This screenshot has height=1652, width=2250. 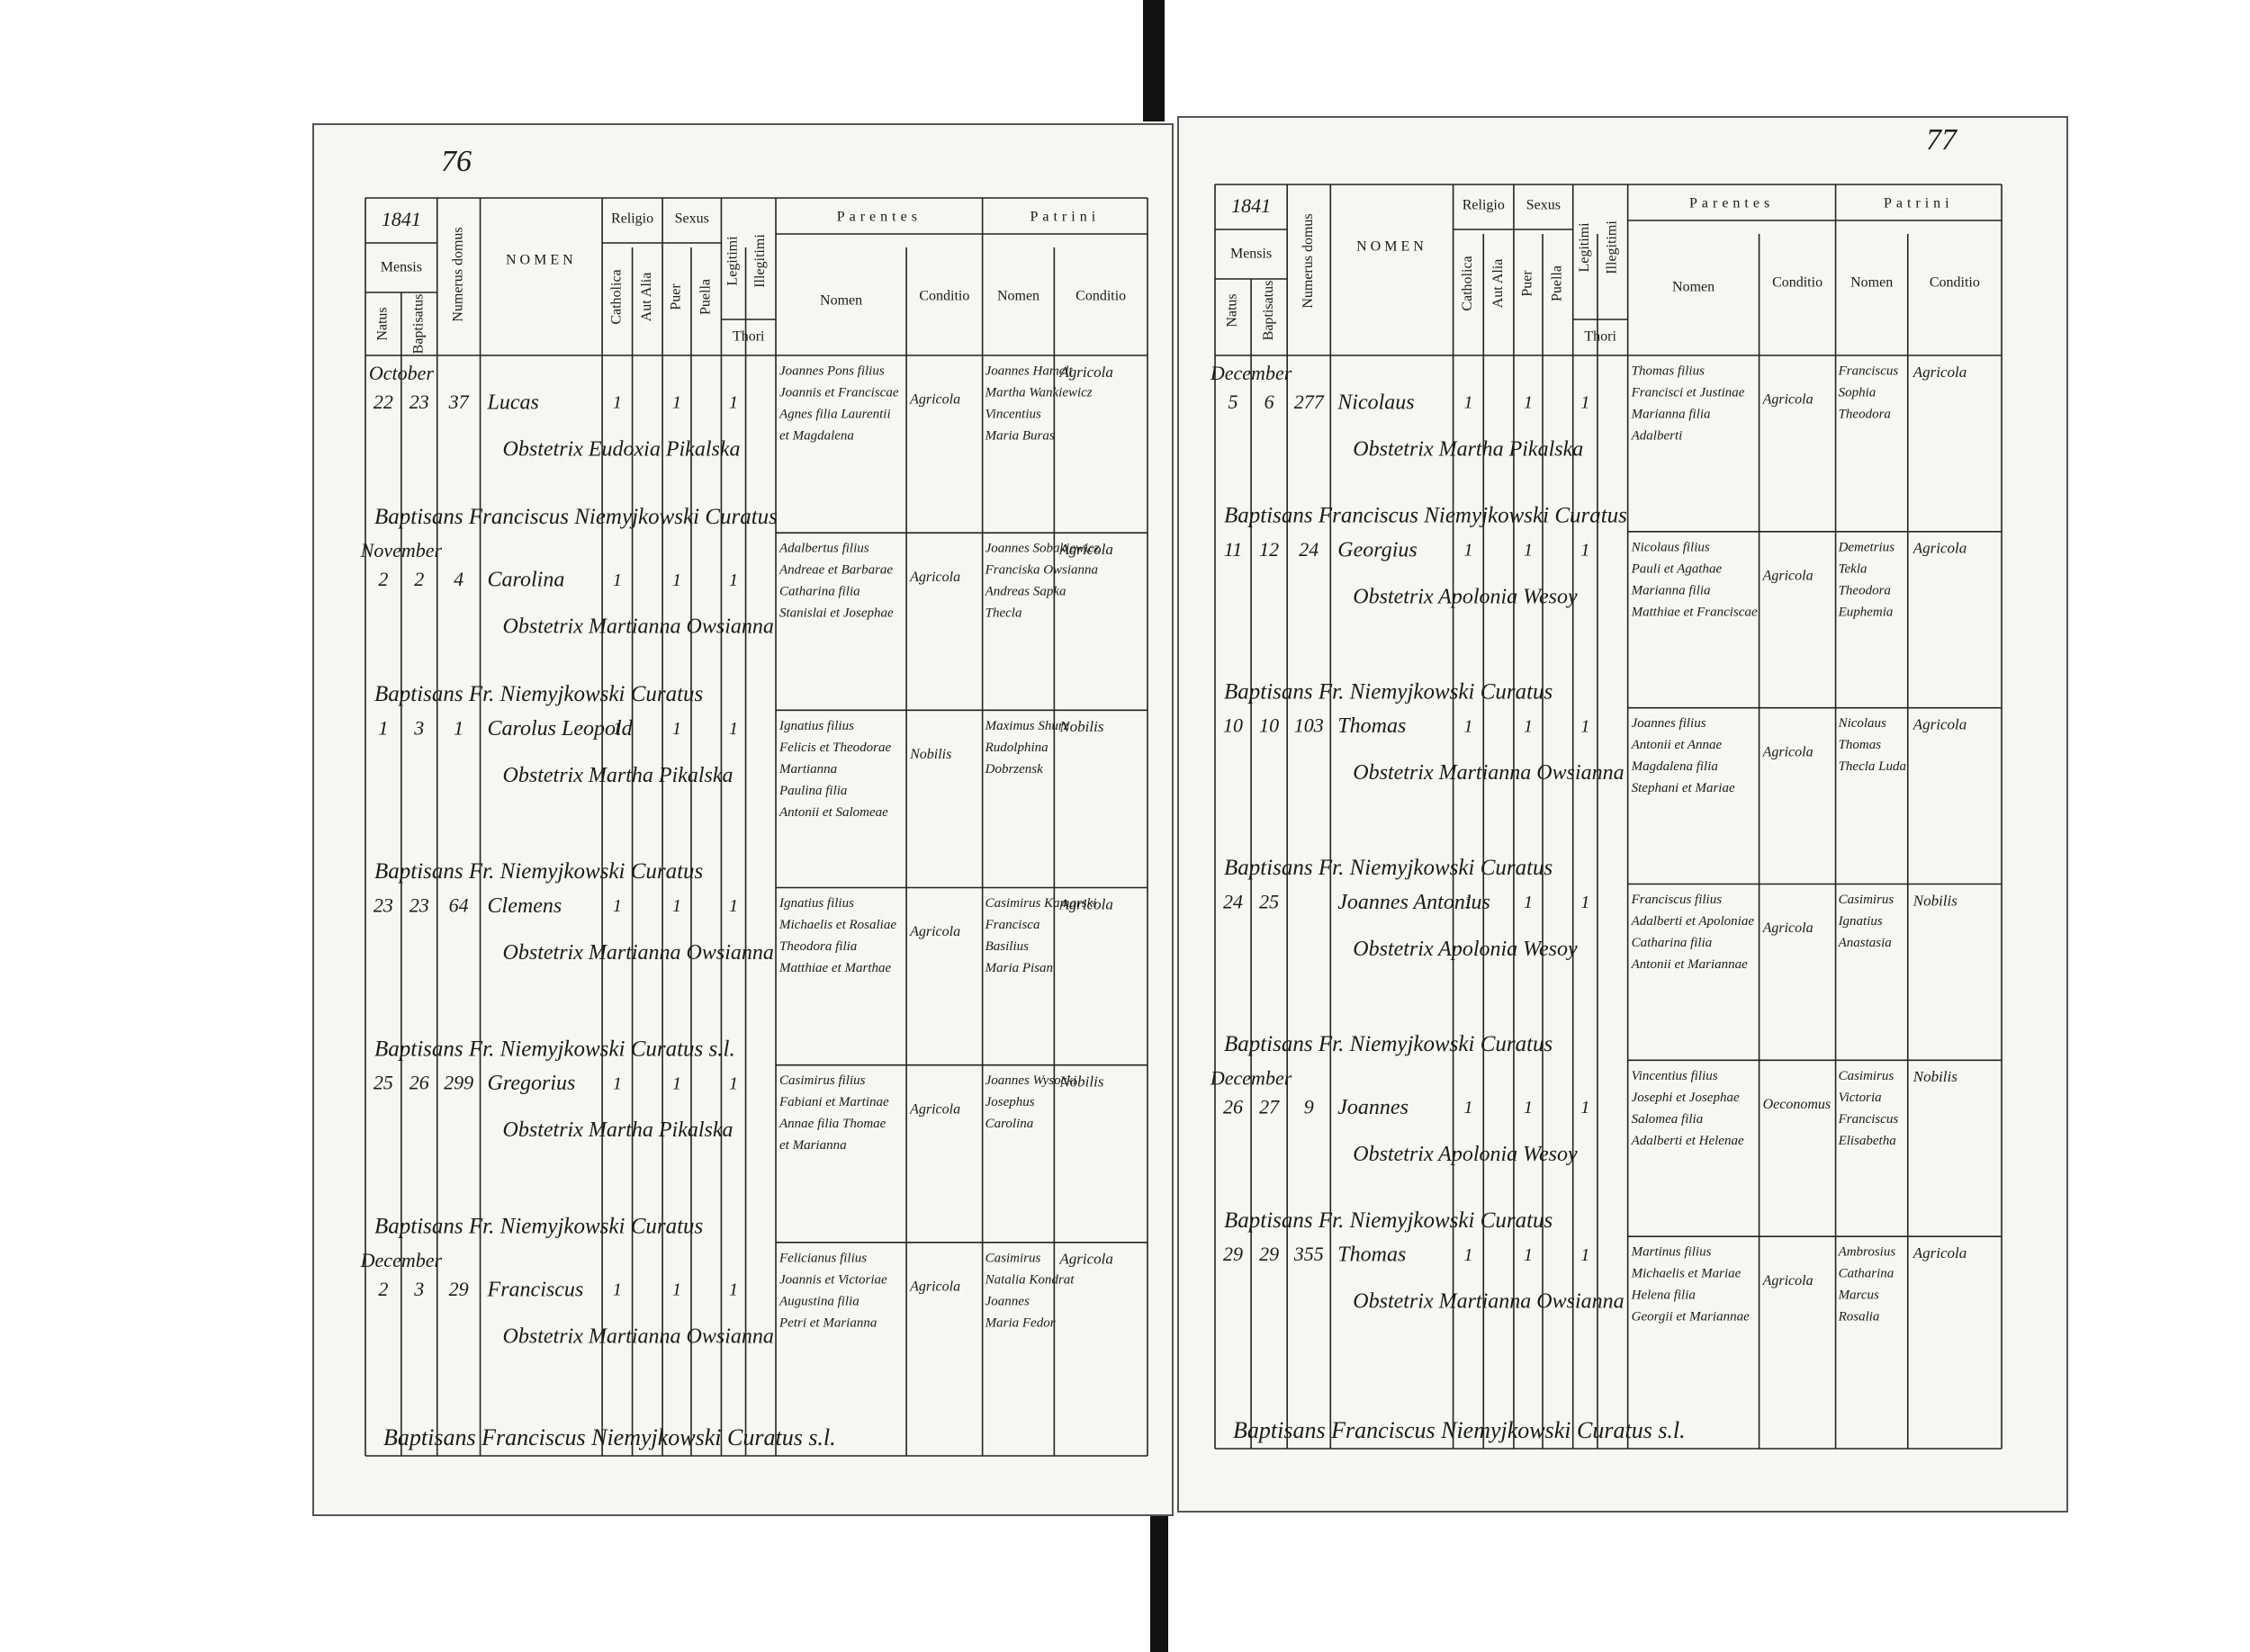 What do you see at coordinates (1269, 1254) in the screenshot?
I see `baptisatus: 29` at bounding box center [1269, 1254].